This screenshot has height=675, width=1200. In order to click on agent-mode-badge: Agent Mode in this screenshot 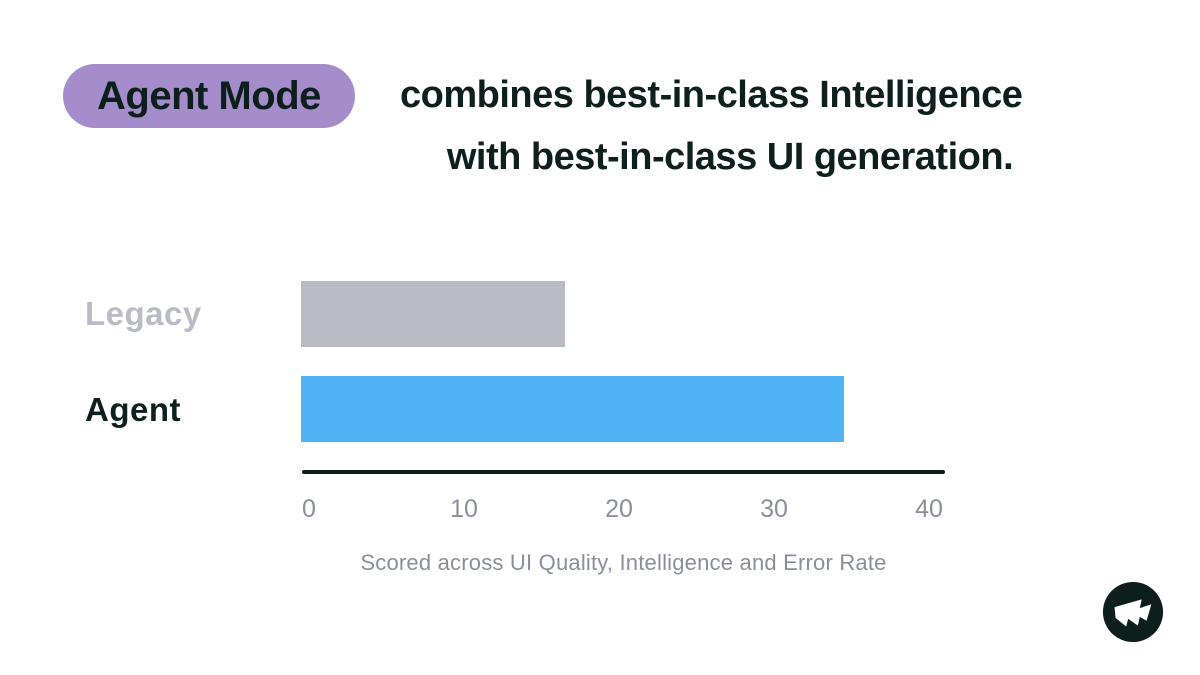, I will do `click(209, 96)`.